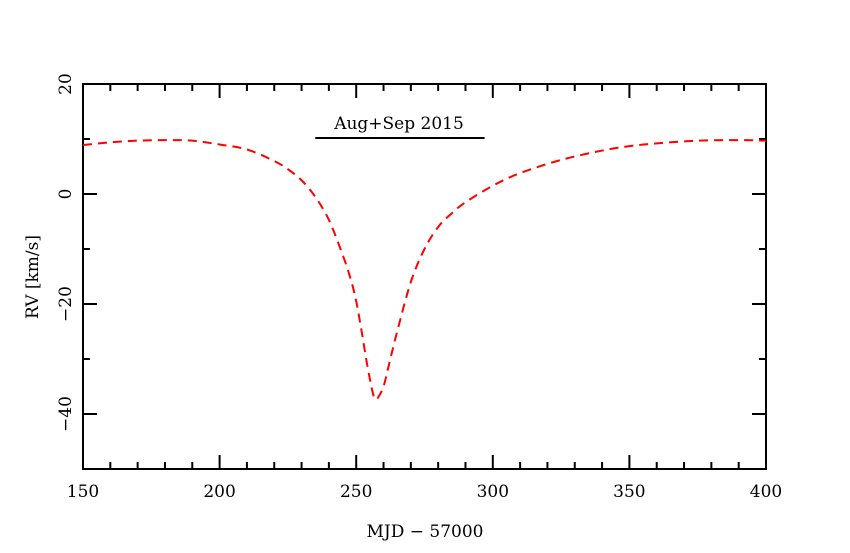  I want to click on y-tick-label: −40, so click(66, 414).